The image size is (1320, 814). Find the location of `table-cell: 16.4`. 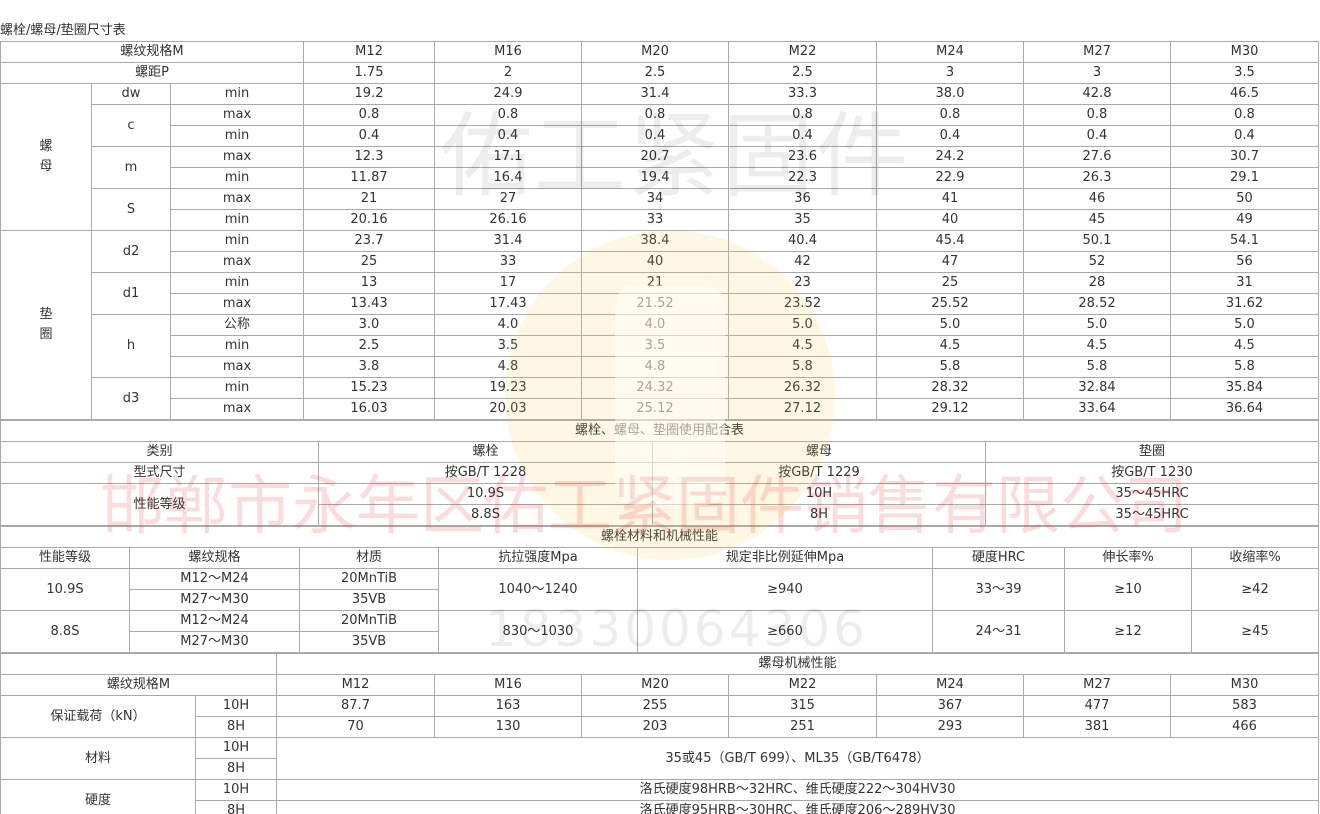

table-cell: 16.4 is located at coordinates (508, 178).